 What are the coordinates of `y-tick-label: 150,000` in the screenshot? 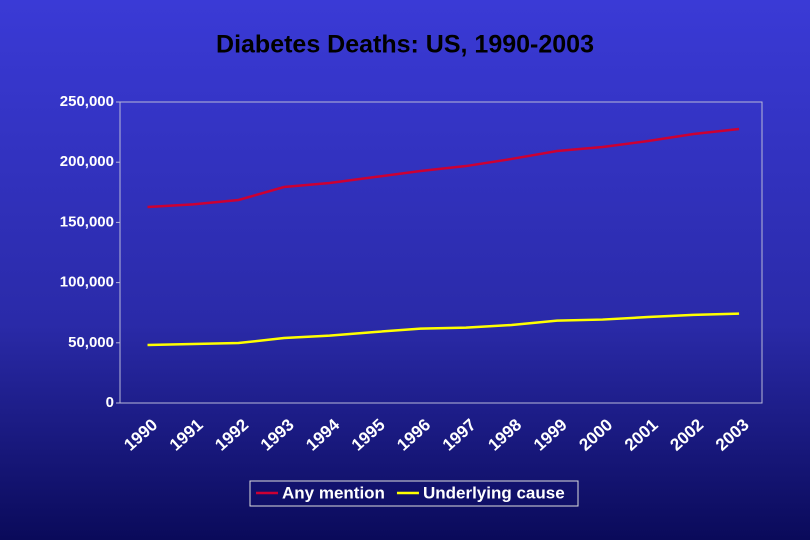 It's located at (87, 221).